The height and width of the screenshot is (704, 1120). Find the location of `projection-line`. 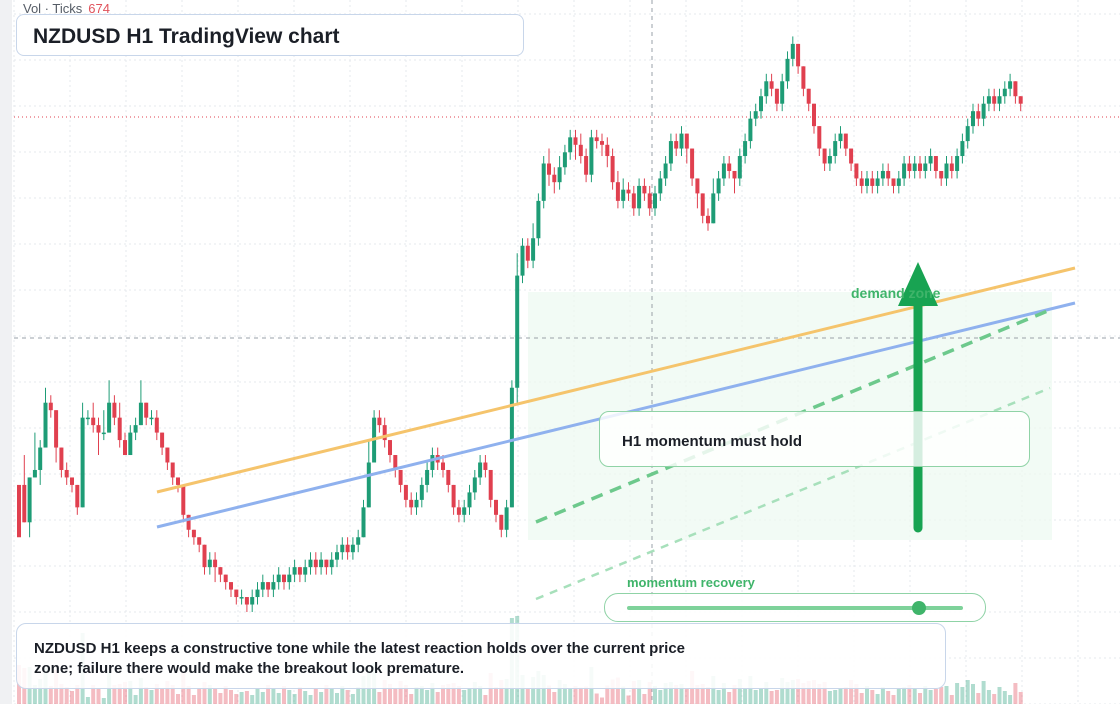

projection-line is located at coordinates (793, 416).